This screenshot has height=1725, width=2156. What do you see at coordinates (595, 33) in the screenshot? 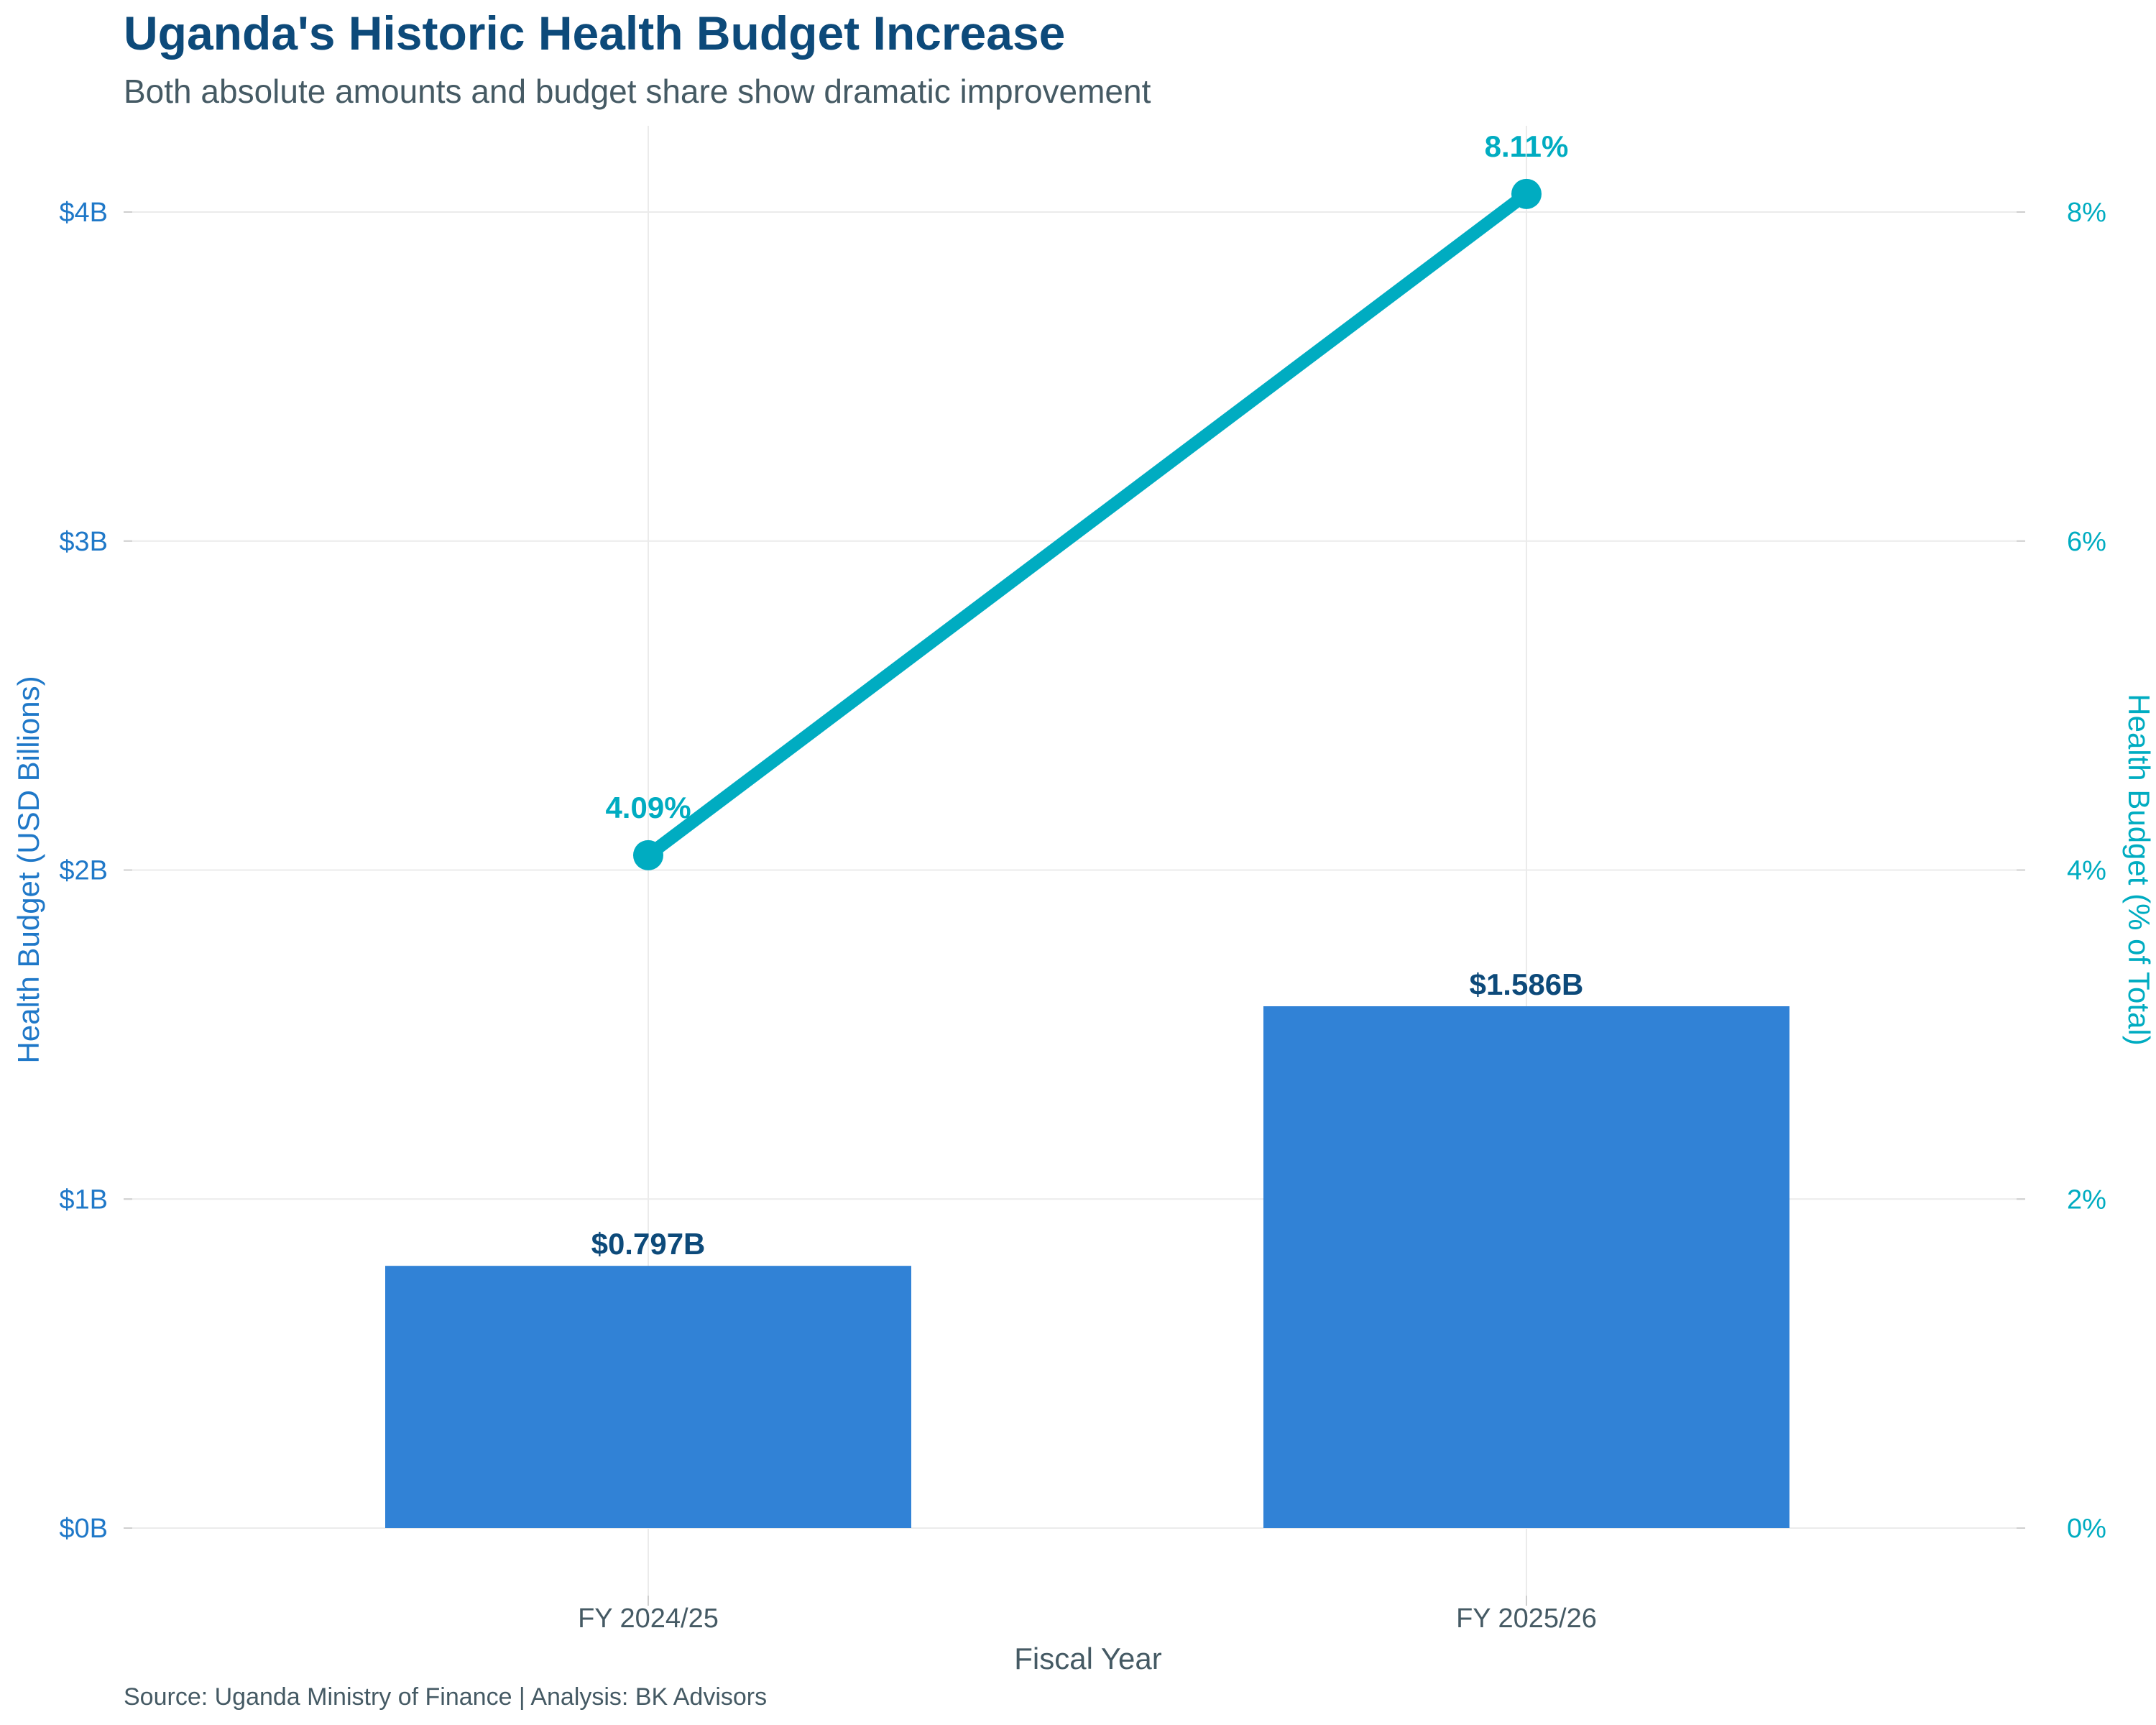
I see `chart-title: Uganda's Historic Health Budget Increase` at bounding box center [595, 33].